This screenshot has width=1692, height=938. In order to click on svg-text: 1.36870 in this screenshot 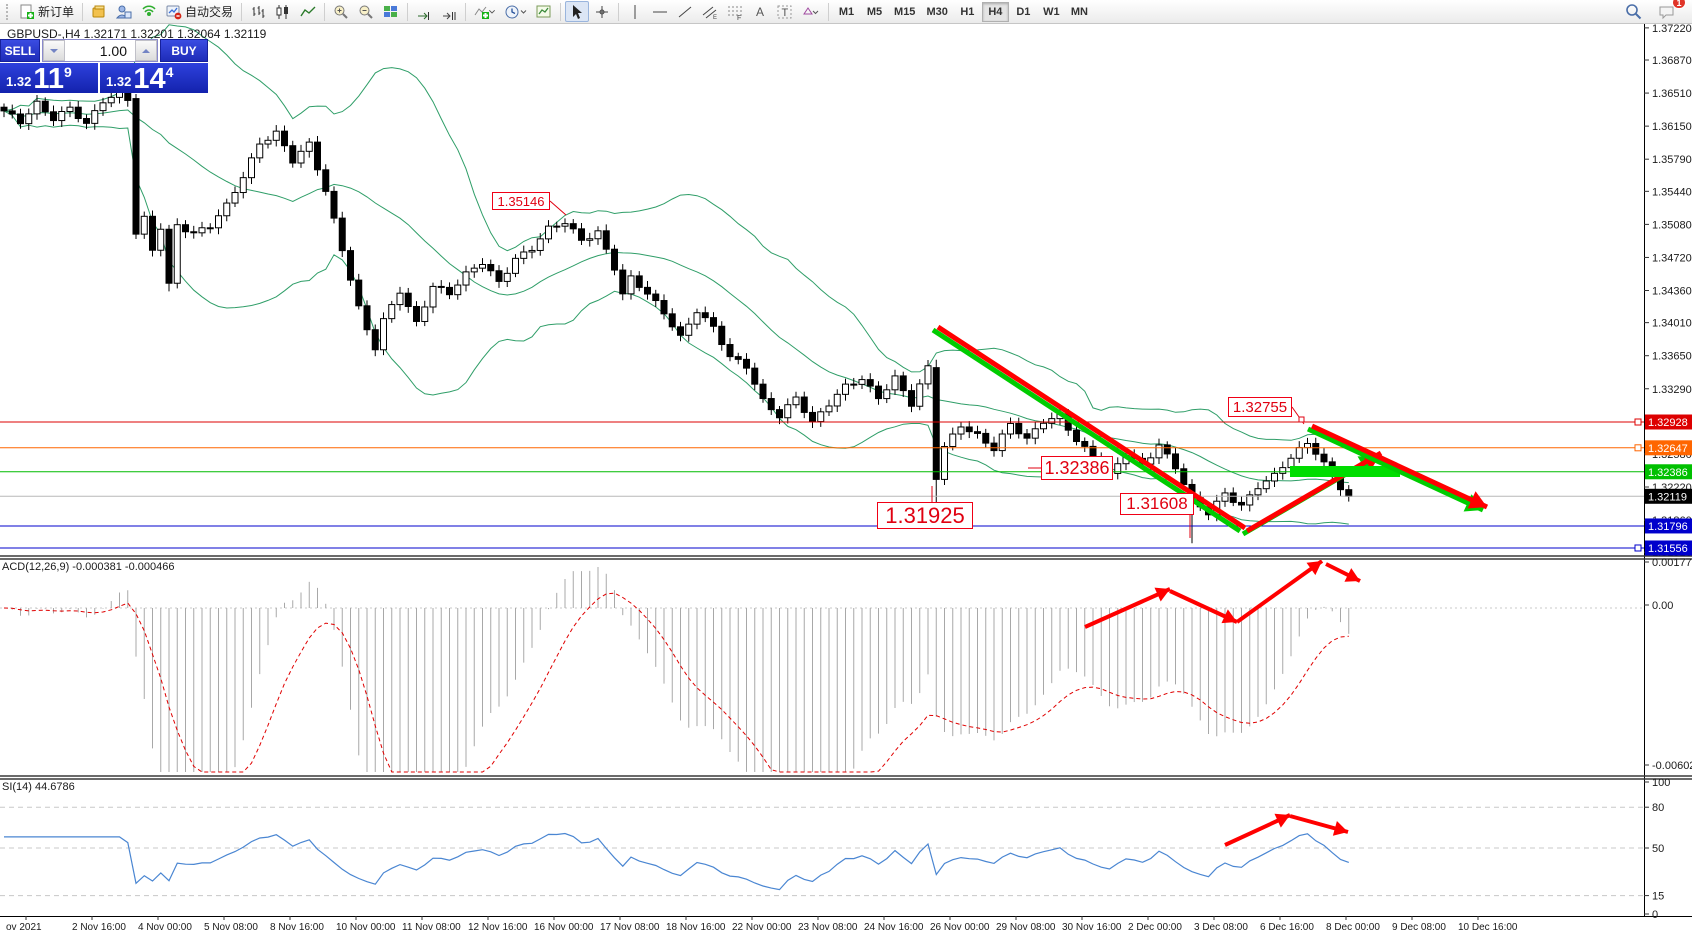, I will do `click(1672, 61)`.